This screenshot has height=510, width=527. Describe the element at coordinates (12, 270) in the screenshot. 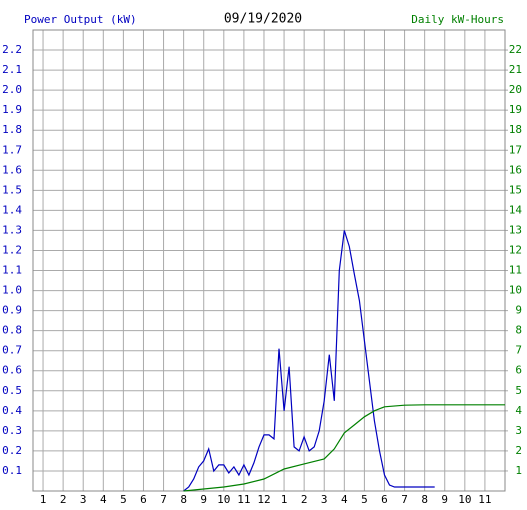

I see `y-tick-label: 1.1` at that location.